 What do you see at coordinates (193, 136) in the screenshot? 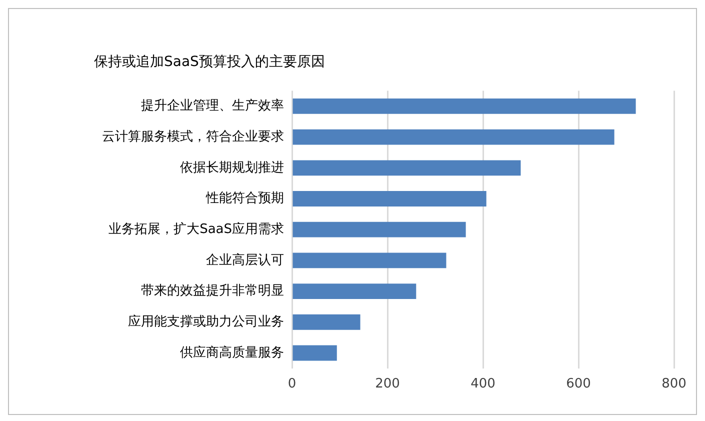
I see `y-tick-label: 云计算服务模式，符合企业要求` at bounding box center [193, 136].